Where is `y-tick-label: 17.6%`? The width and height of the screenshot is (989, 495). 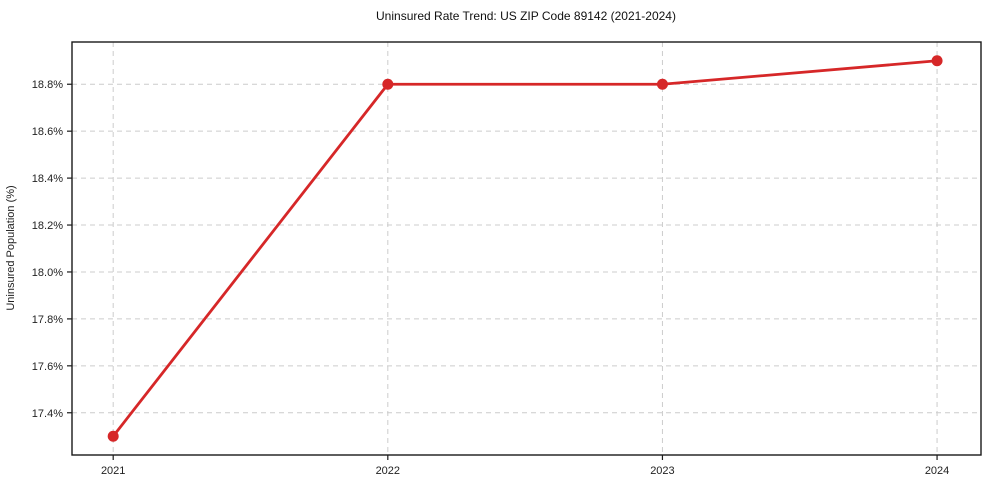 y-tick-label: 17.6% is located at coordinates (47, 367).